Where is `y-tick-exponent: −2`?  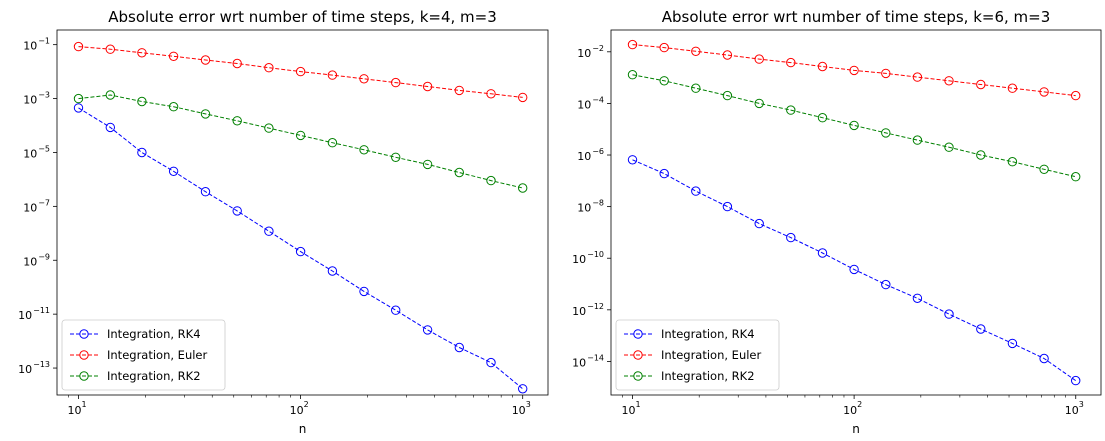
y-tick-exponent: −2 is located at coordinates (598, 48).